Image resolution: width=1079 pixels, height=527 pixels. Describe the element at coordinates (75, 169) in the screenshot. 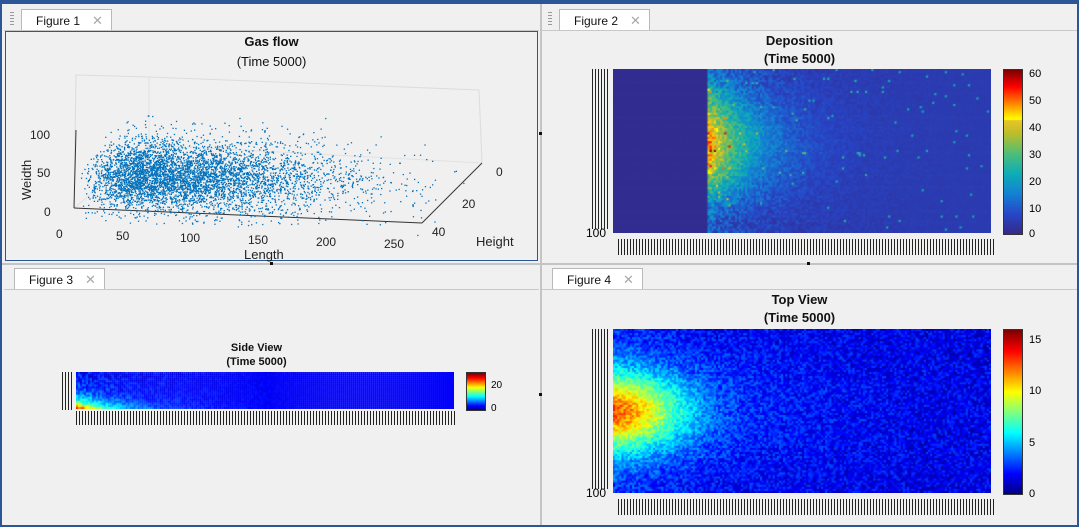

I see `y-axis-line` at that location.